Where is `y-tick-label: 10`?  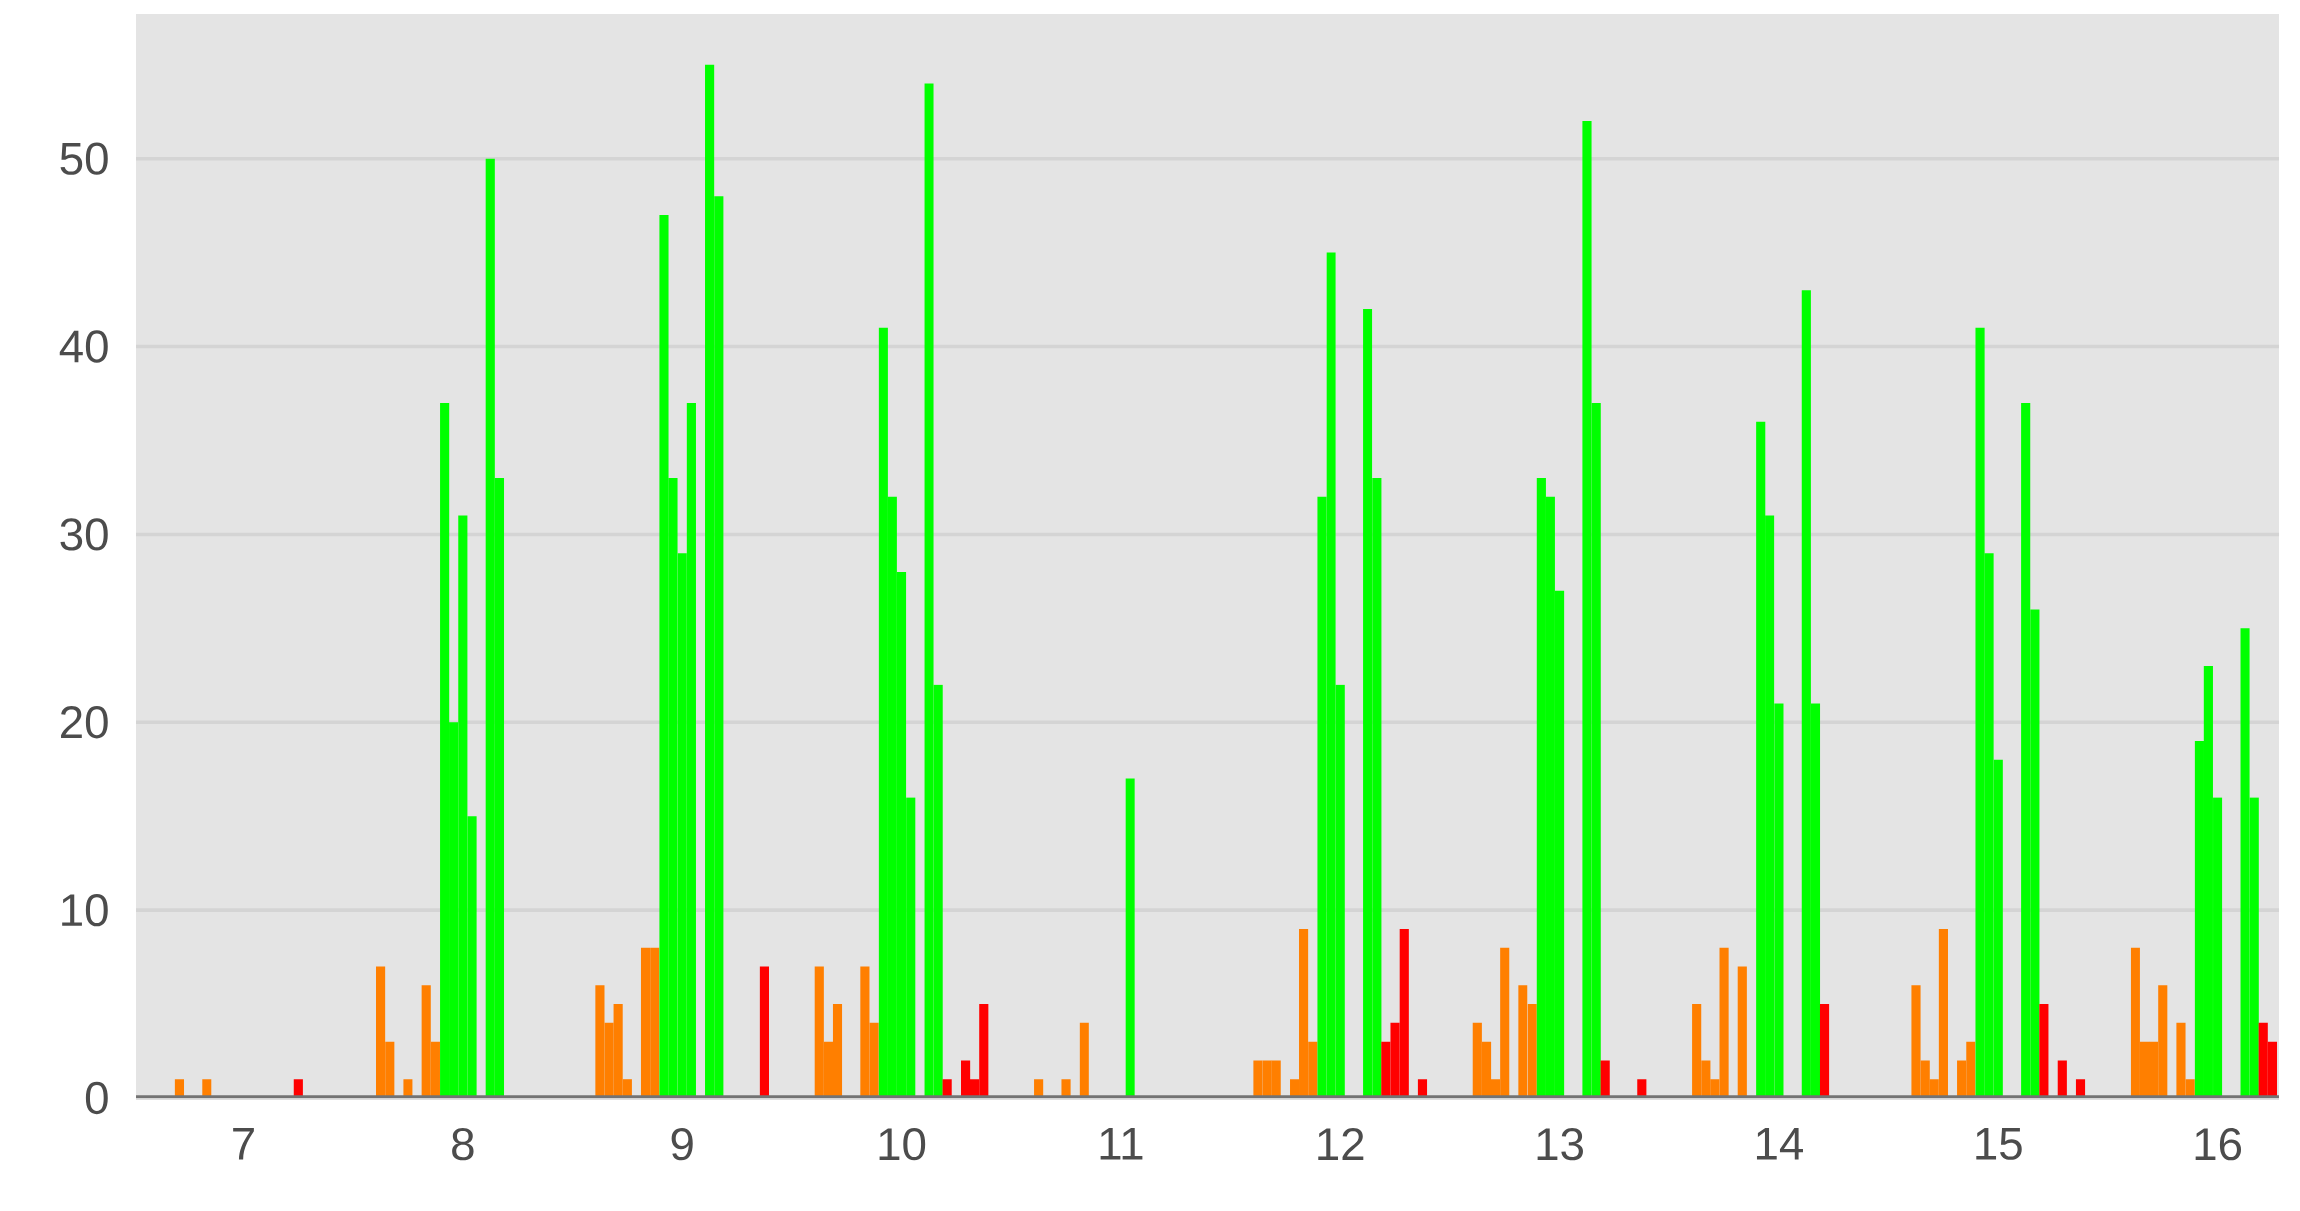
y-tick-label: 10 is located at coordinates (85, 910).